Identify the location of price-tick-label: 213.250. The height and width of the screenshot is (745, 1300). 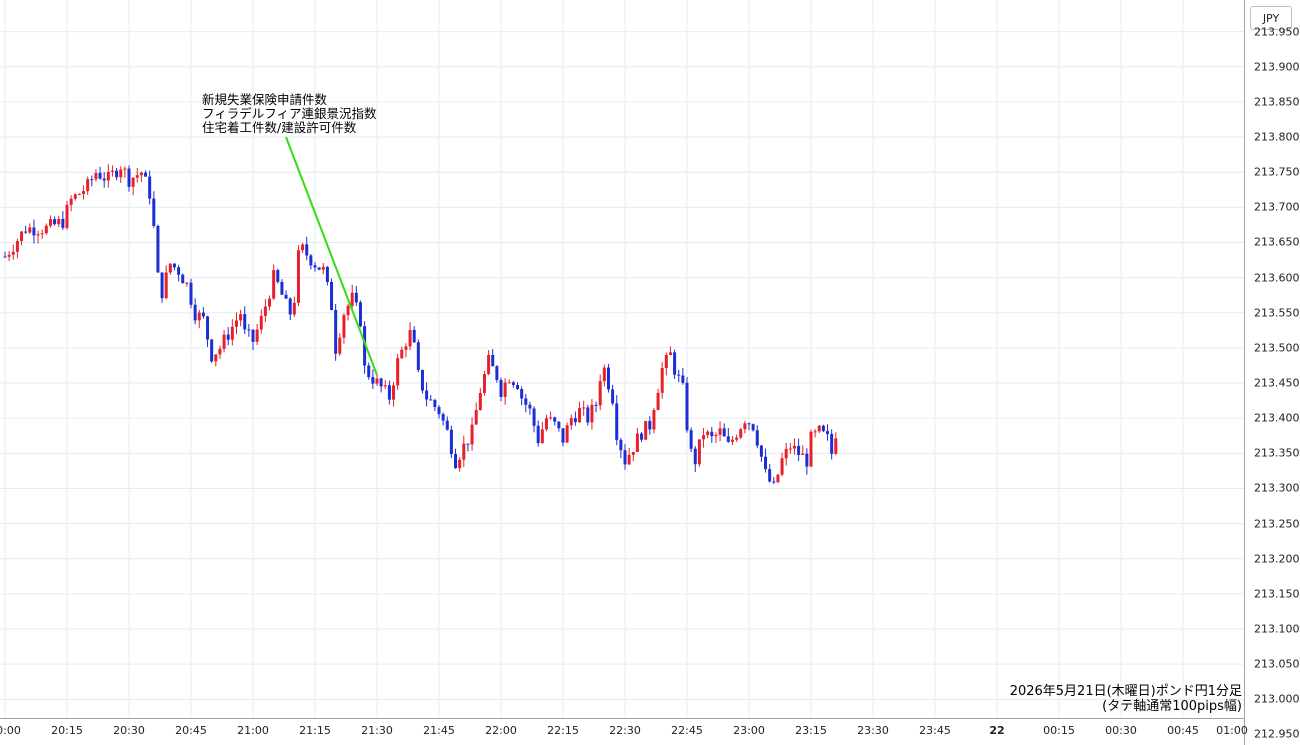
(1277, 524).